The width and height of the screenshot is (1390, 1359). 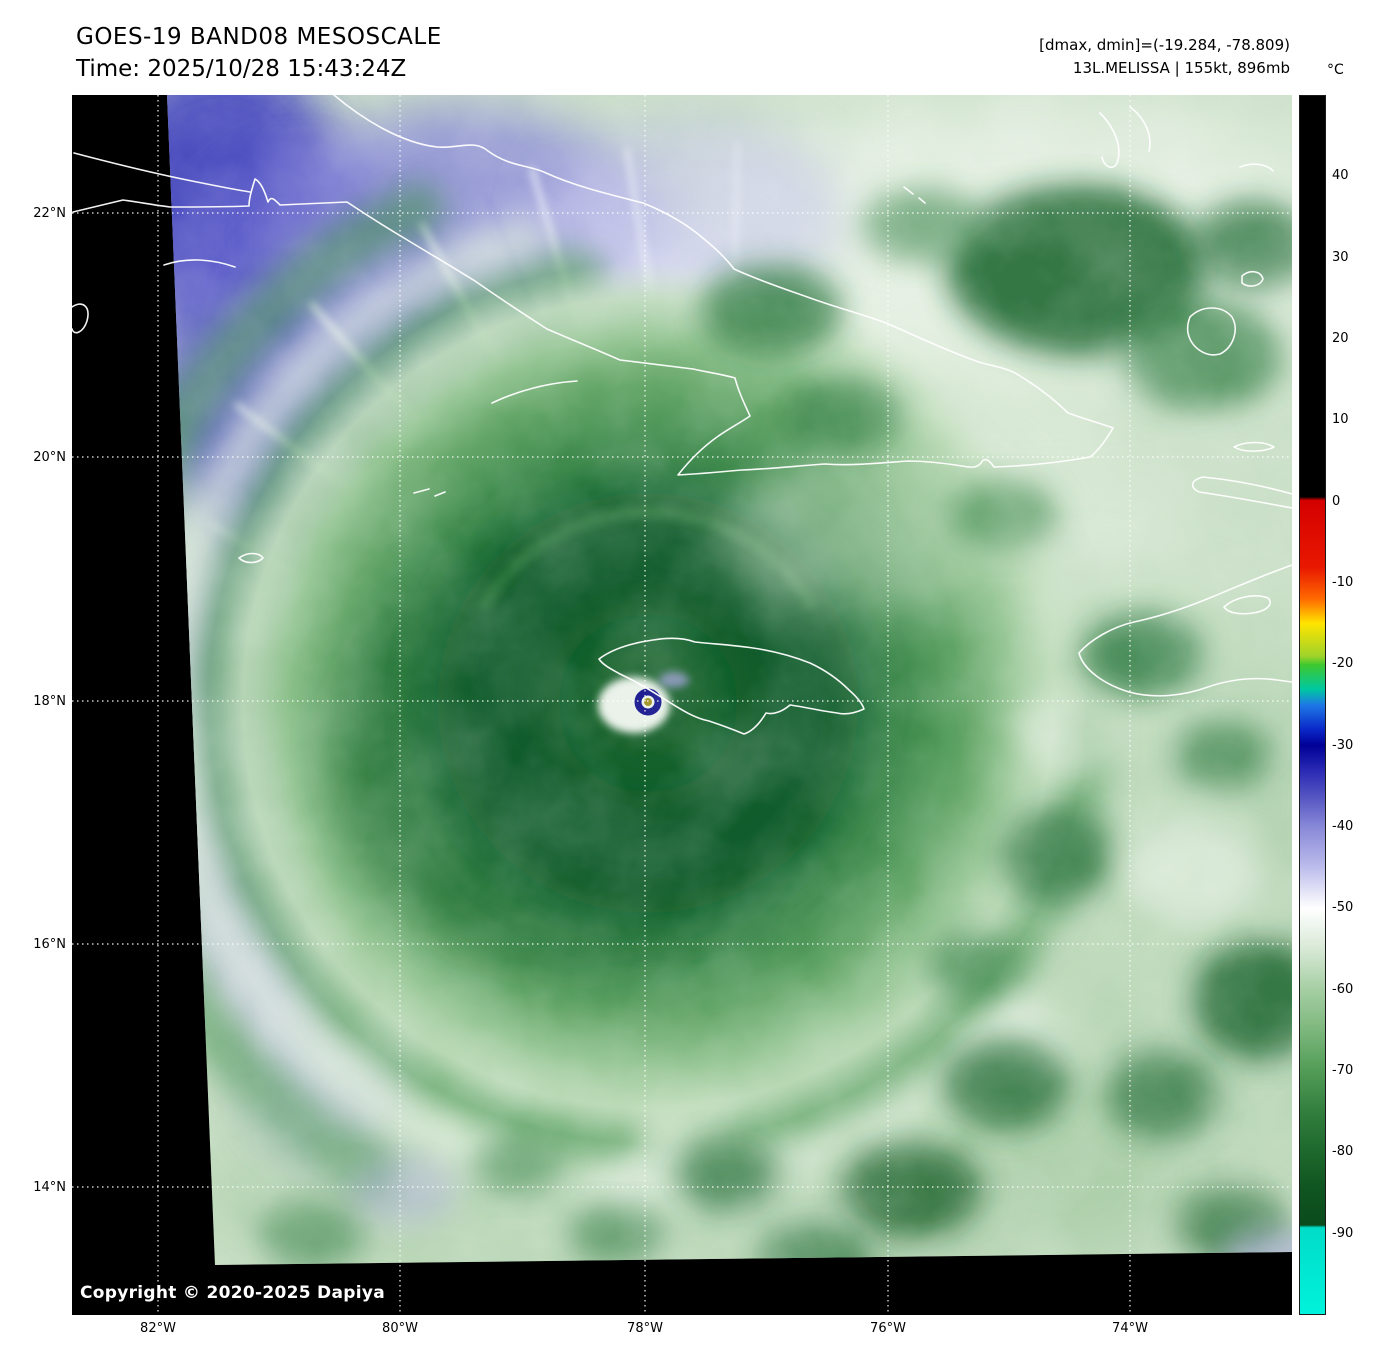 What do you see at coordinates (1343, 1070) in the screenshot?
I see `colorbar-tick-n70: -70` at bounding box center [1343, 1070].